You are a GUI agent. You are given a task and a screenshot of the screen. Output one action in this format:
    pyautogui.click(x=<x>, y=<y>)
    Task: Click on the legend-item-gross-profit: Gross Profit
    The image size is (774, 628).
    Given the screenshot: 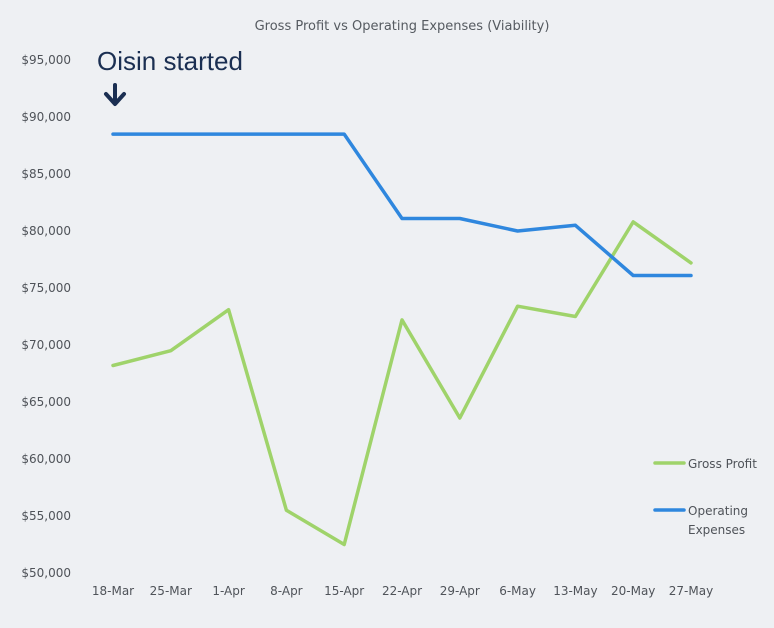 What is the action you would take?
    pyautogui.click(x=705, y=464)
    